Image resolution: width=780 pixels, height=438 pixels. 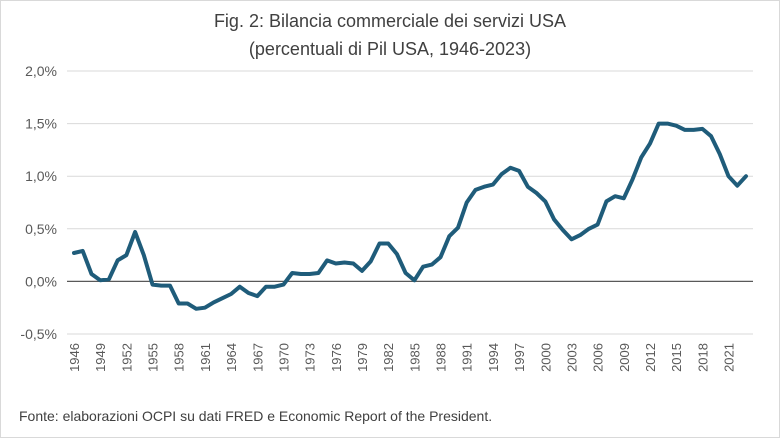 What do you see at coordinates (41, 229) in the screenshot?
I see `y-tick-label: 0,5%` at bounding box center [41, 229].